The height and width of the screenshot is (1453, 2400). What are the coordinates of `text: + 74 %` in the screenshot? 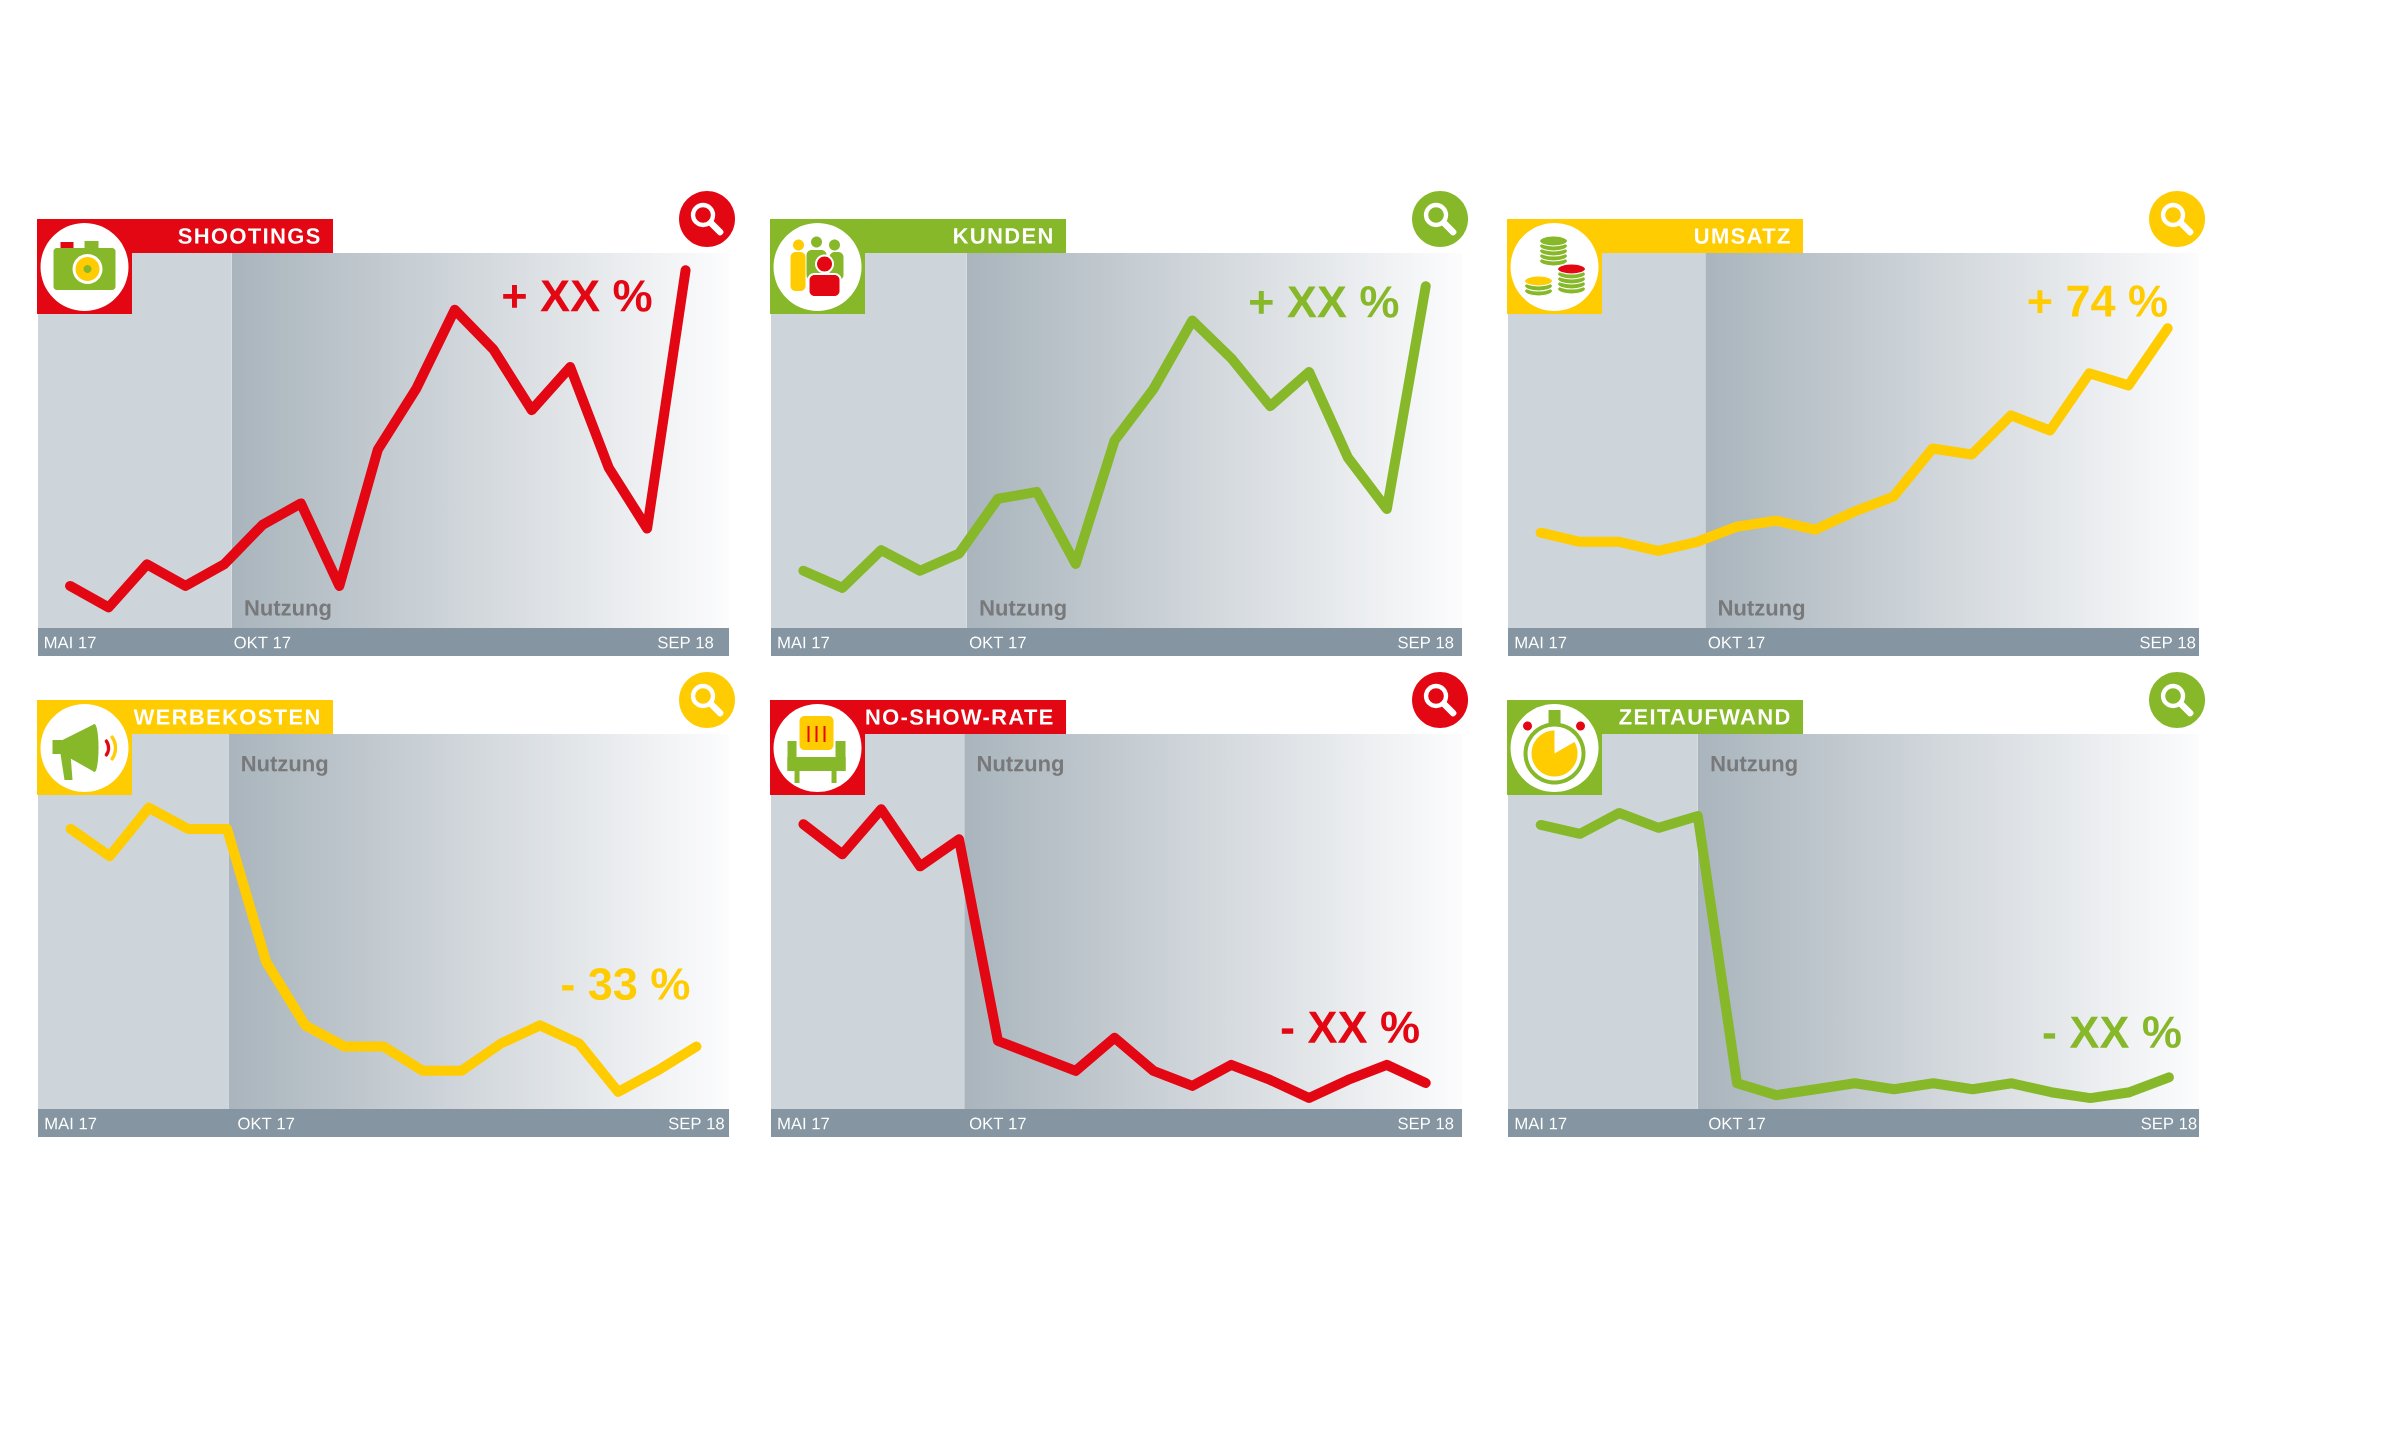 It's located at (2097, 301).